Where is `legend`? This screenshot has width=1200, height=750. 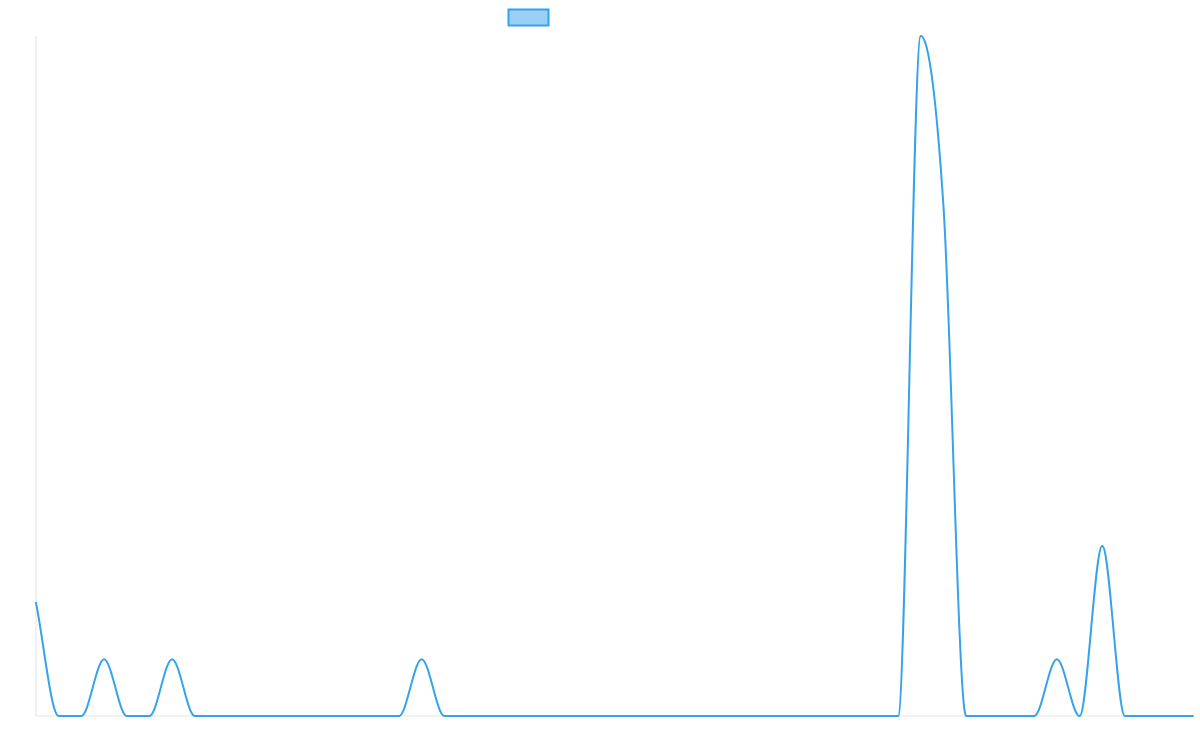 legend is located at coordinates (528, 17).